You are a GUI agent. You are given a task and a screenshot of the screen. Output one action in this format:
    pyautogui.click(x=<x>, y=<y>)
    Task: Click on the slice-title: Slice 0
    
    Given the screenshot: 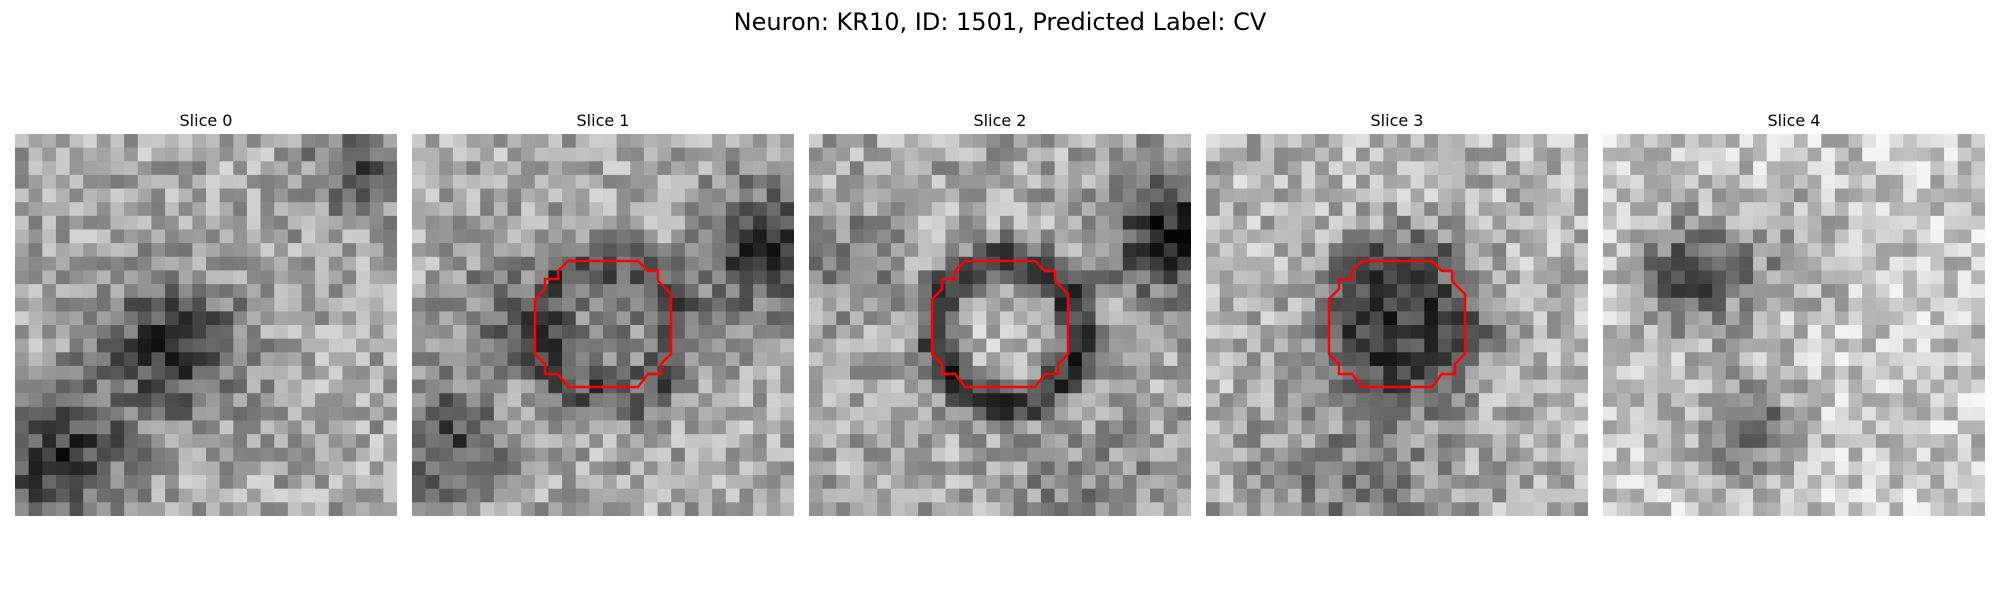 What is the action you would take?
    pyautogui.click(x=206, y=120)
    